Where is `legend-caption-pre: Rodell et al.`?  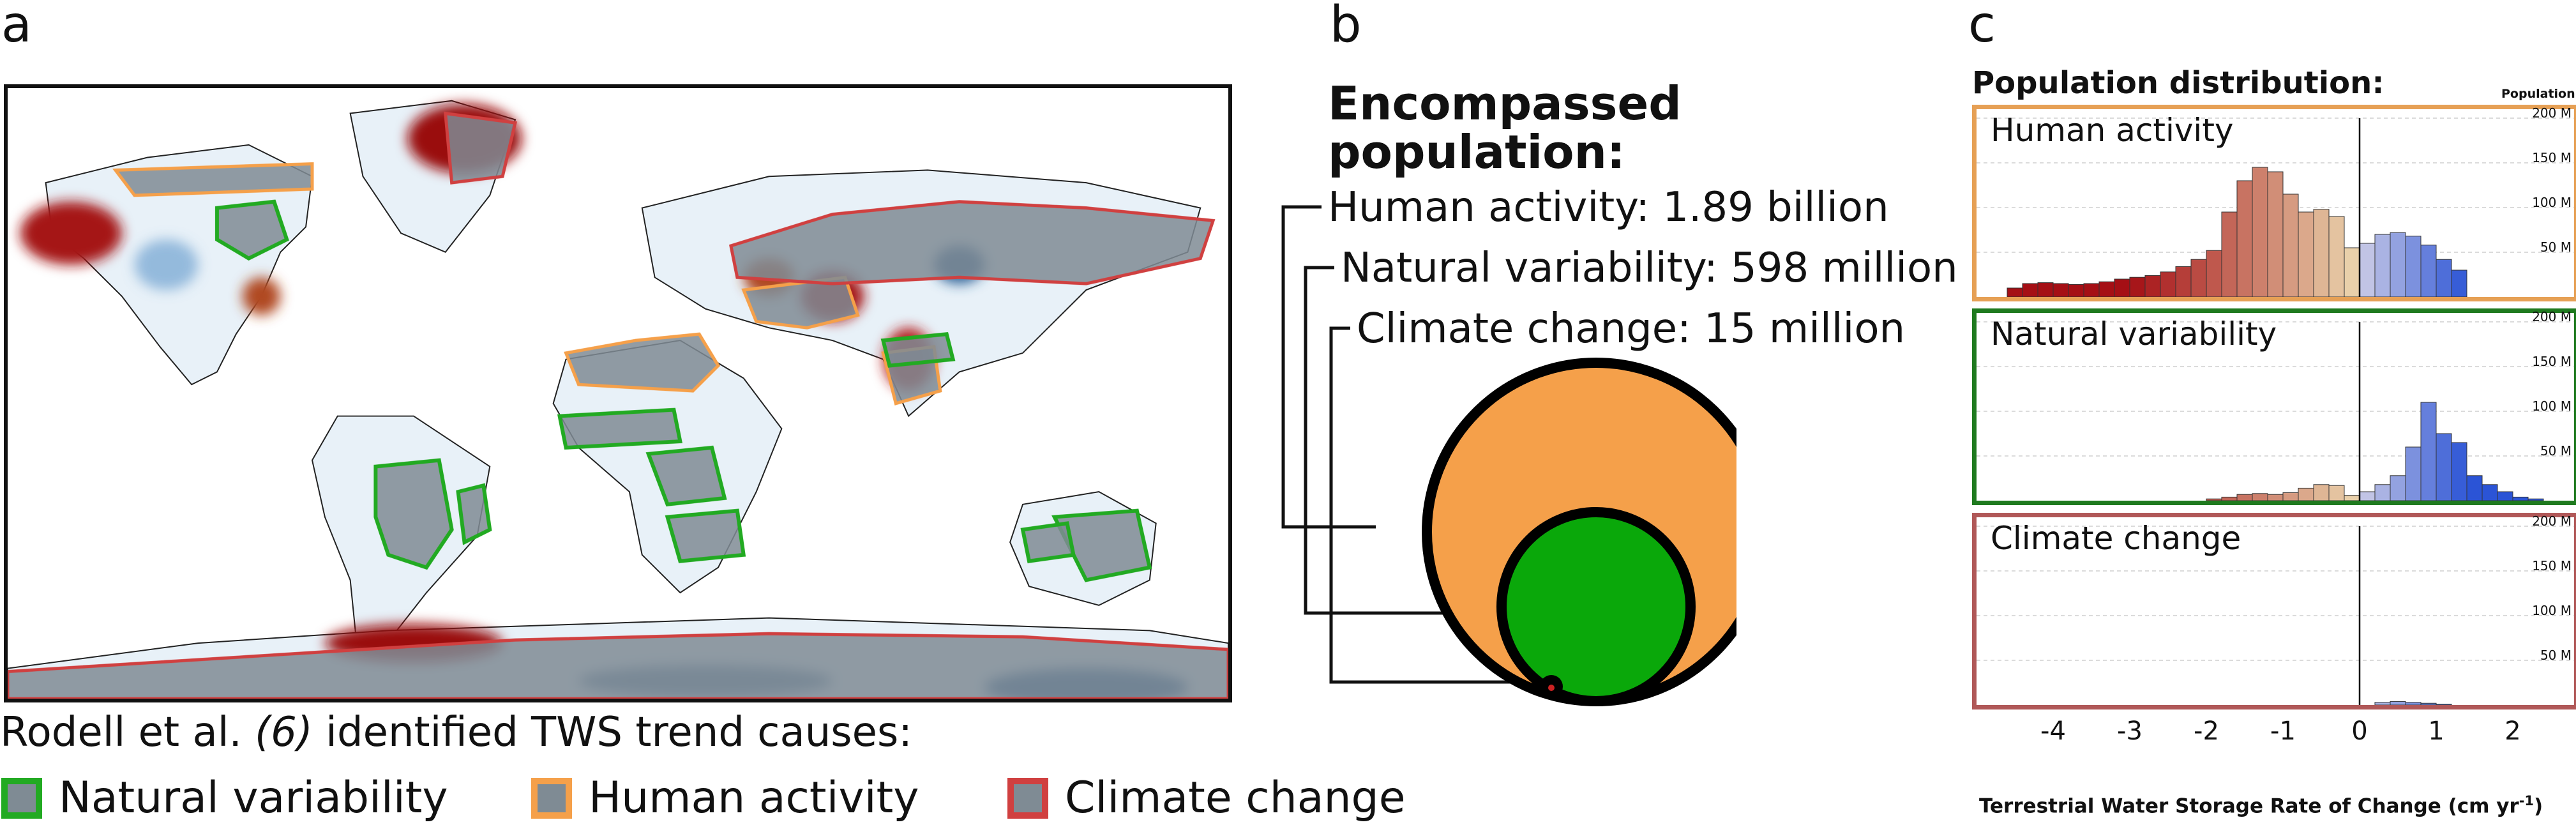
legend-caption-pre: Rodell et al. is located at coordinates (127, 732).